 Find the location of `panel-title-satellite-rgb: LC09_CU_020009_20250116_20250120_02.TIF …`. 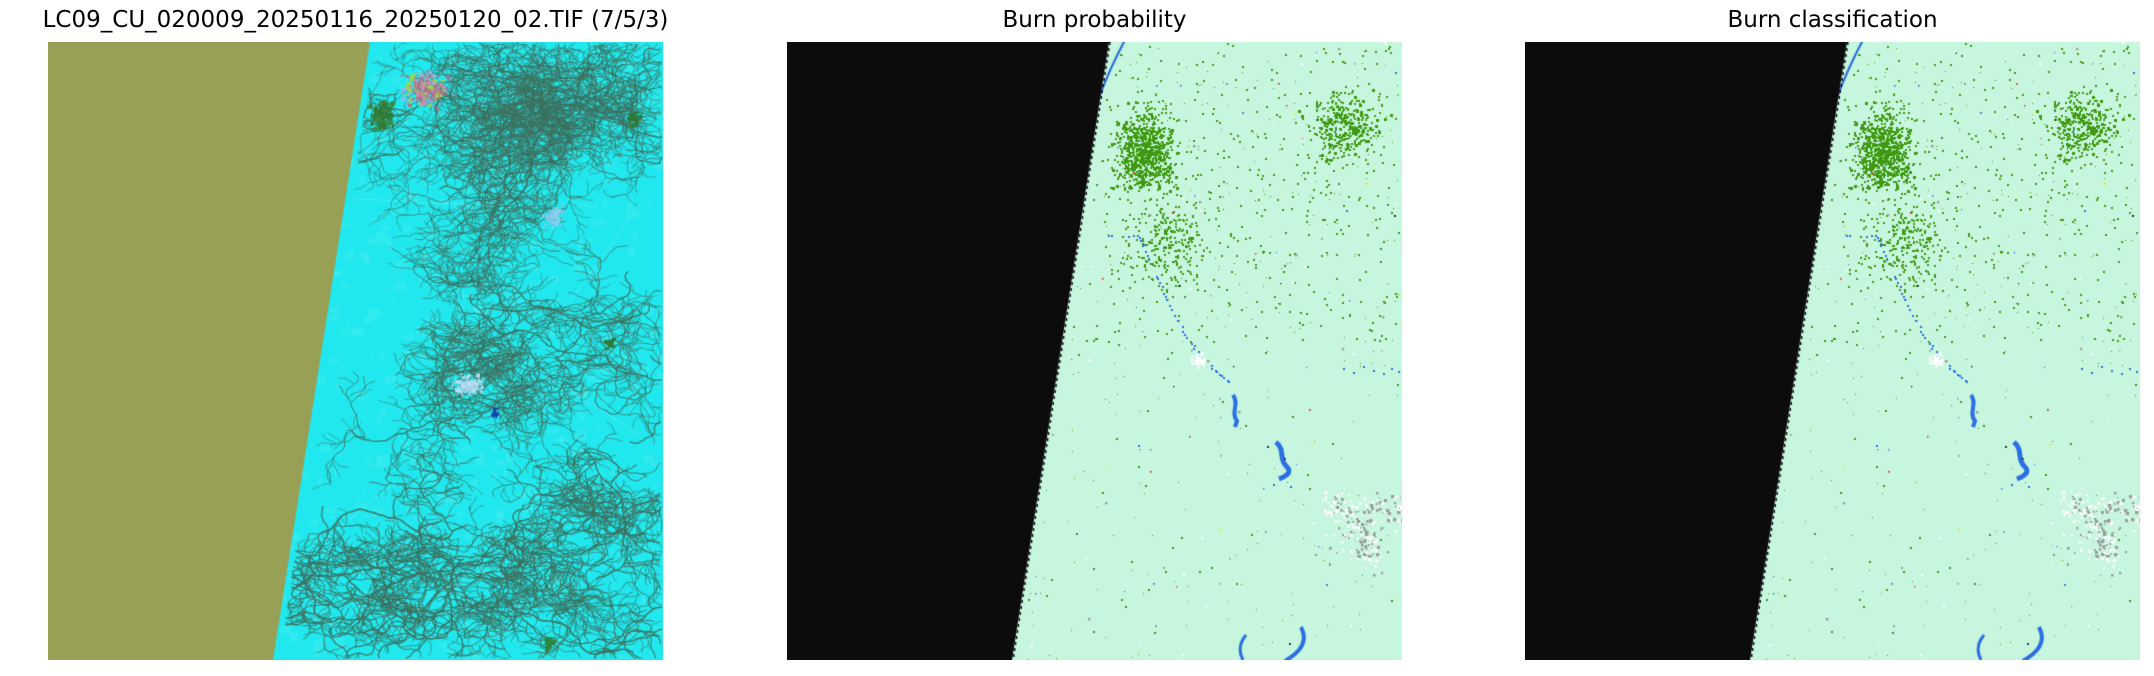

panel-title-satellite-rgb: LC09_CU_020009_20250116_20250120_02.TIF … is located at coordinates (355, 20).